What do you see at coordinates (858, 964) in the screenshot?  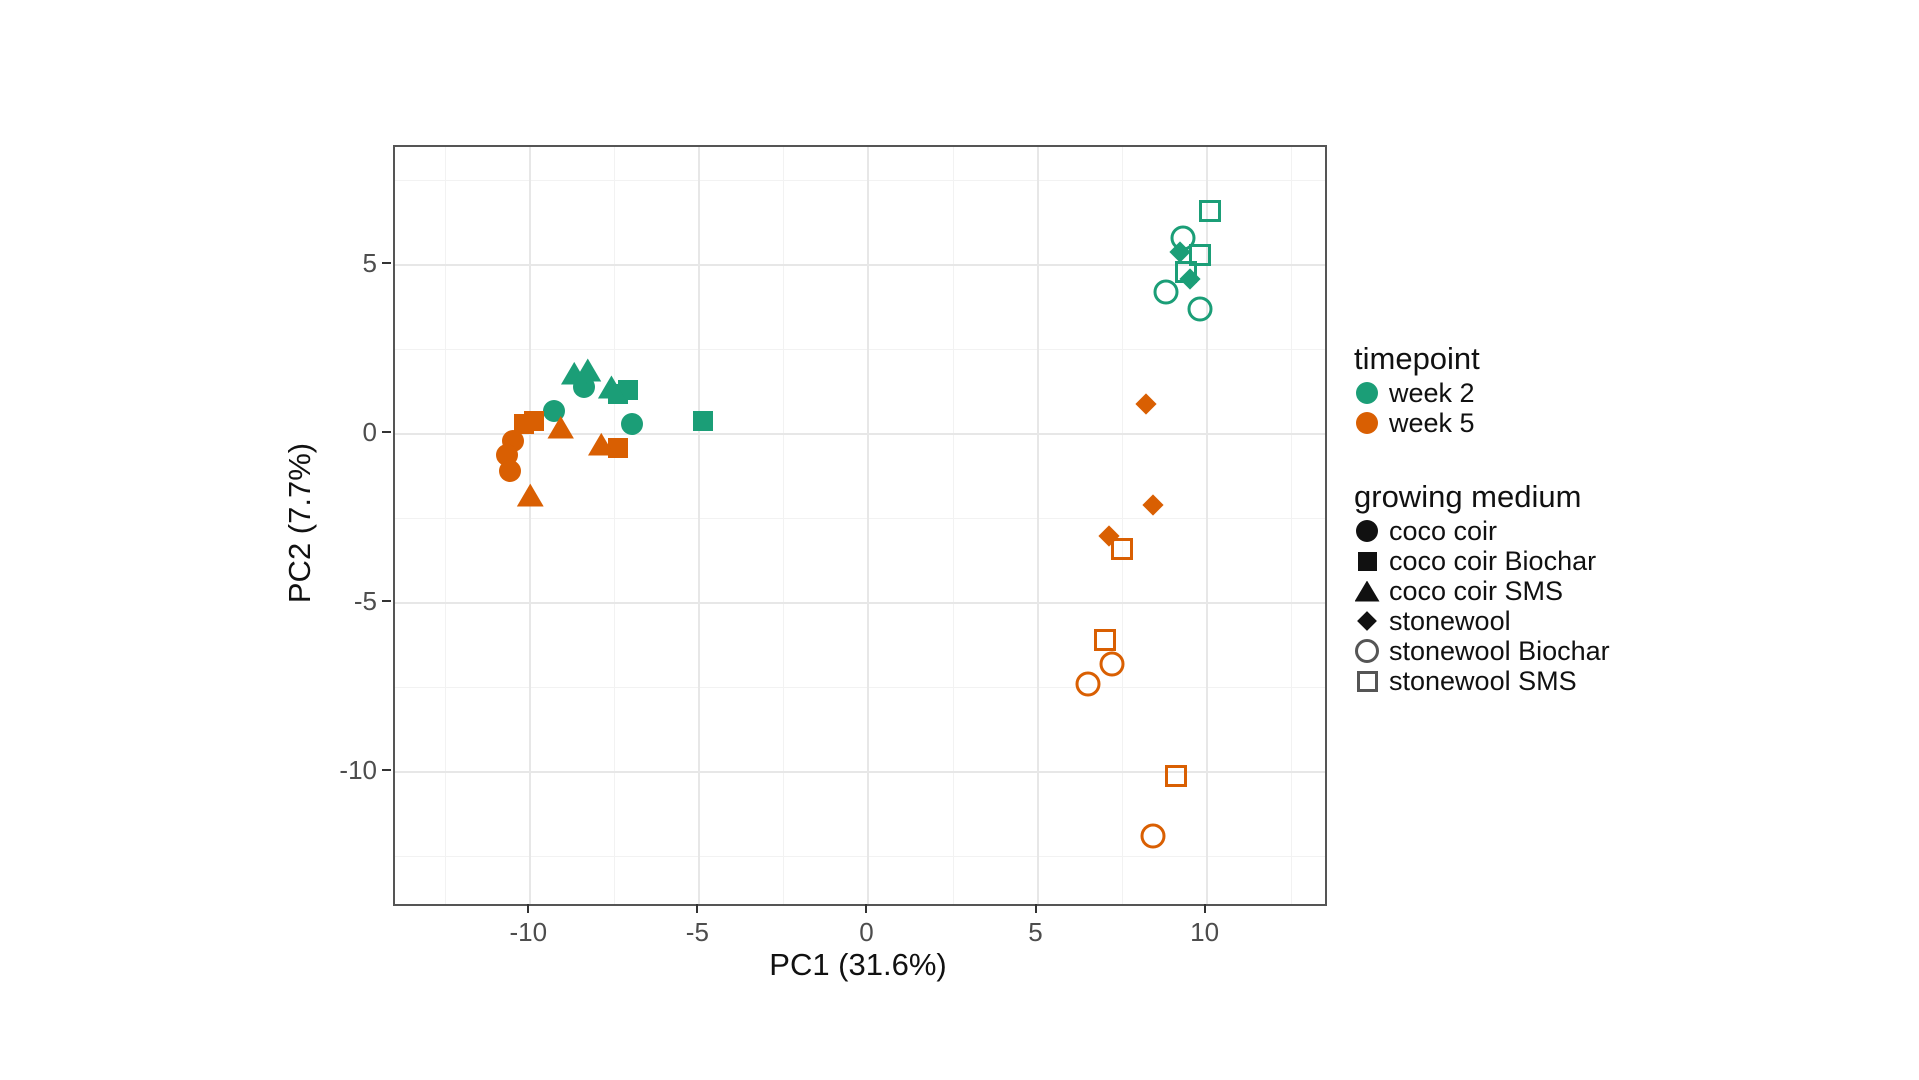 I see `x-axis-title: PC1 (31.6%)` at bounding box center [858, 964].